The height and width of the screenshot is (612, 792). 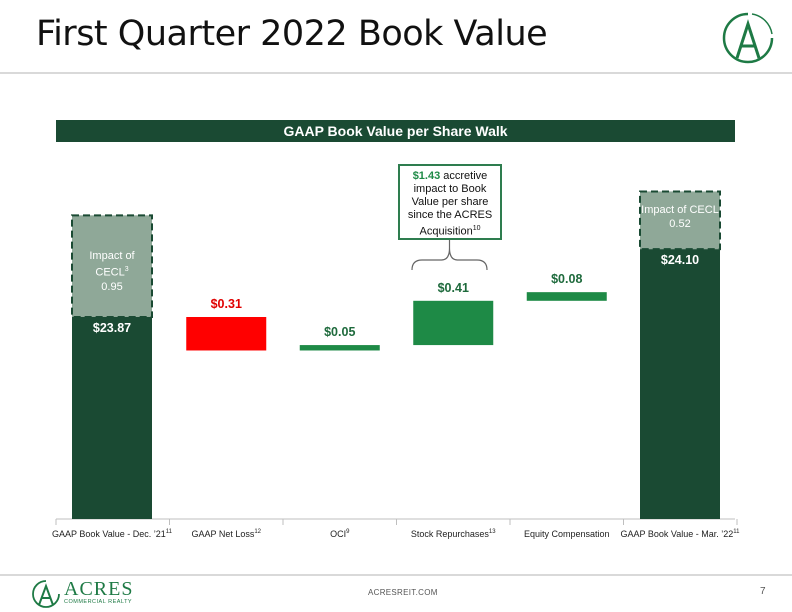 I want to click on cecl-impact-label: Impact of CECL3 0.95, so click(x=112, y=271).